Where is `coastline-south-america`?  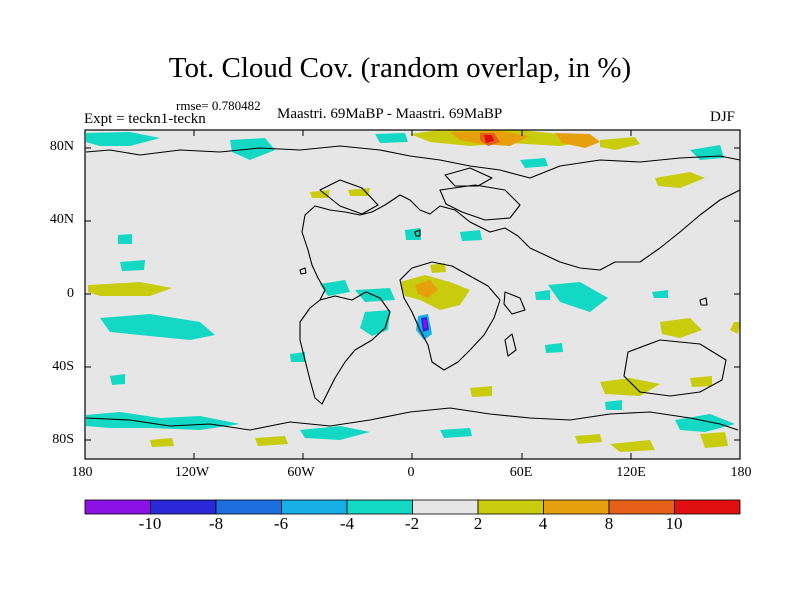 coastline-south-america is located at coordinates (345, 348).